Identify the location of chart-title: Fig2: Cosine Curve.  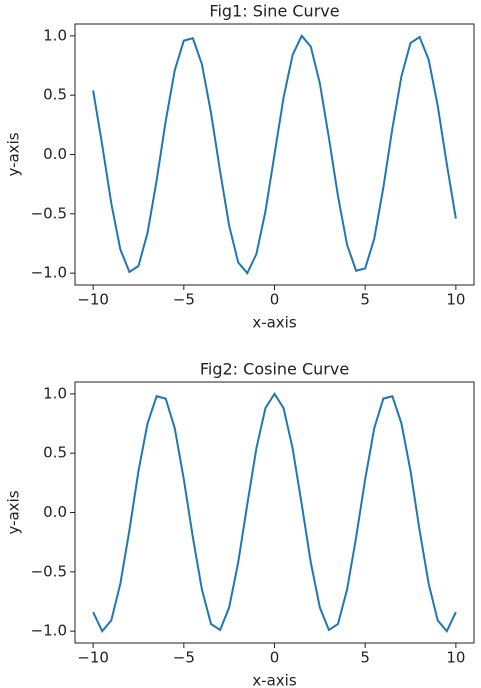
(274, 369).